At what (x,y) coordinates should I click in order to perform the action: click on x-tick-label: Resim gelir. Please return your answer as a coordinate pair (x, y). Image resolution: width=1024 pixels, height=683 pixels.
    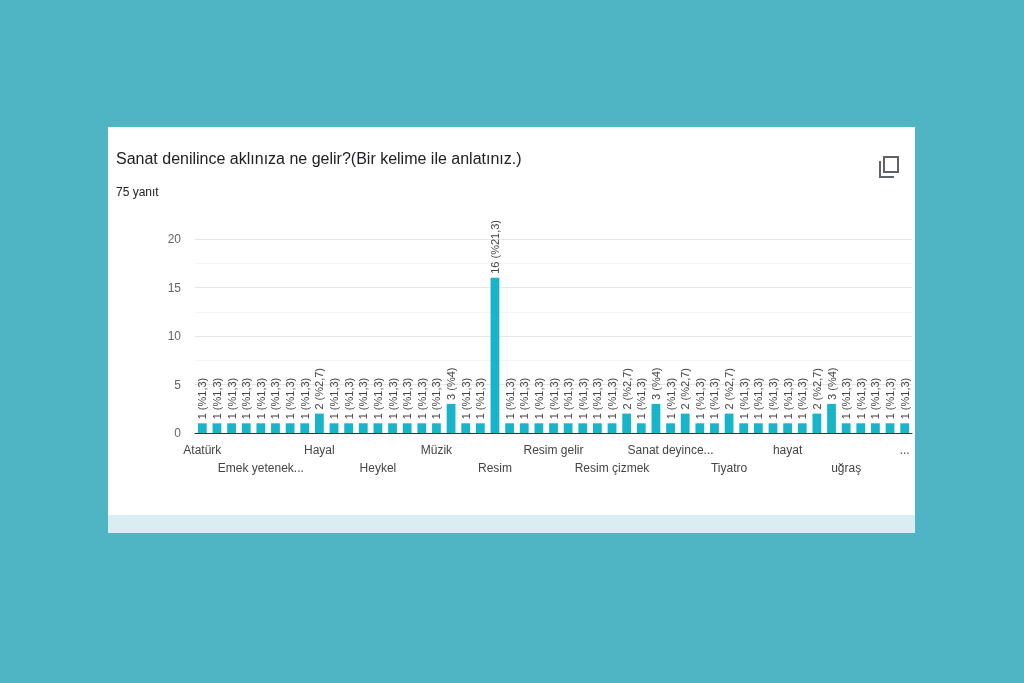
    Looking at the image, I should click on (553, 450).